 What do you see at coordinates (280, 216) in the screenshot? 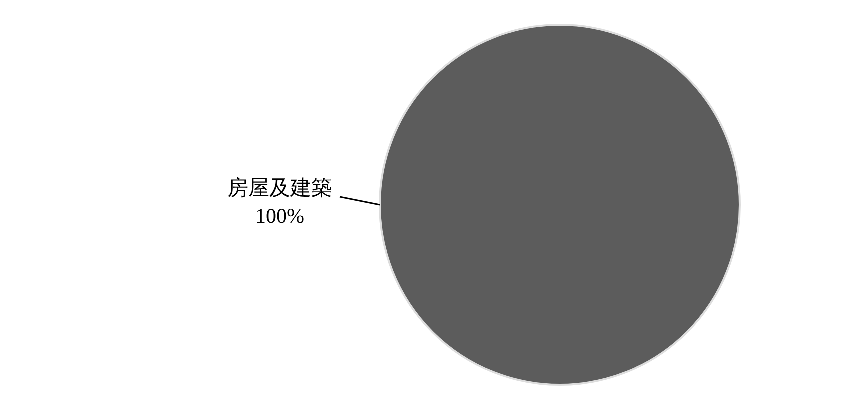
I see `data-label: 100%` at bounding box center [280, 216].